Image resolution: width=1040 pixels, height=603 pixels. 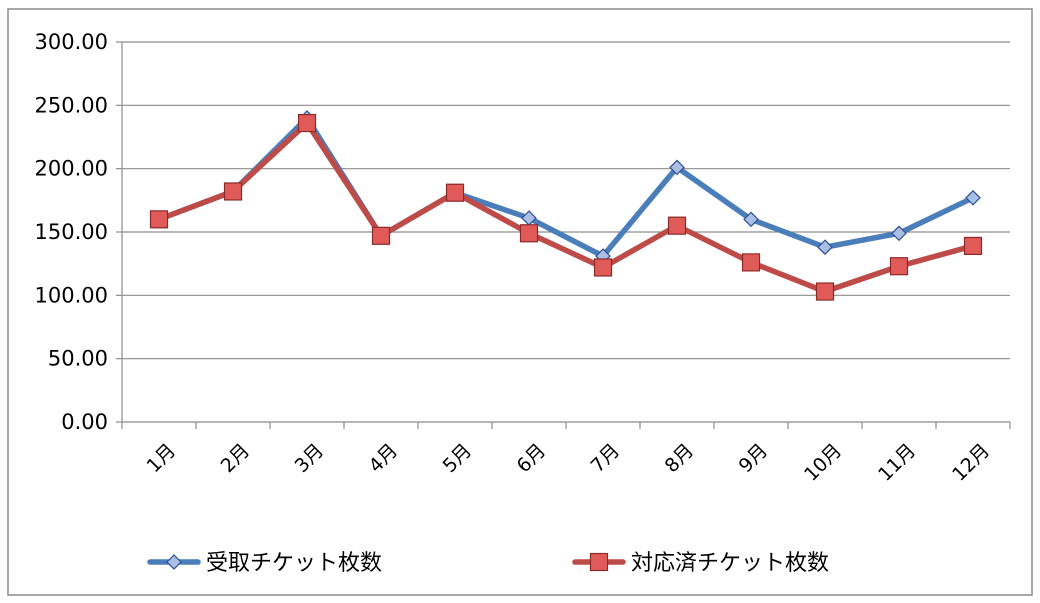 I want to click on legend-label: 対応済チケット枚数, so click(x=730, y=563).